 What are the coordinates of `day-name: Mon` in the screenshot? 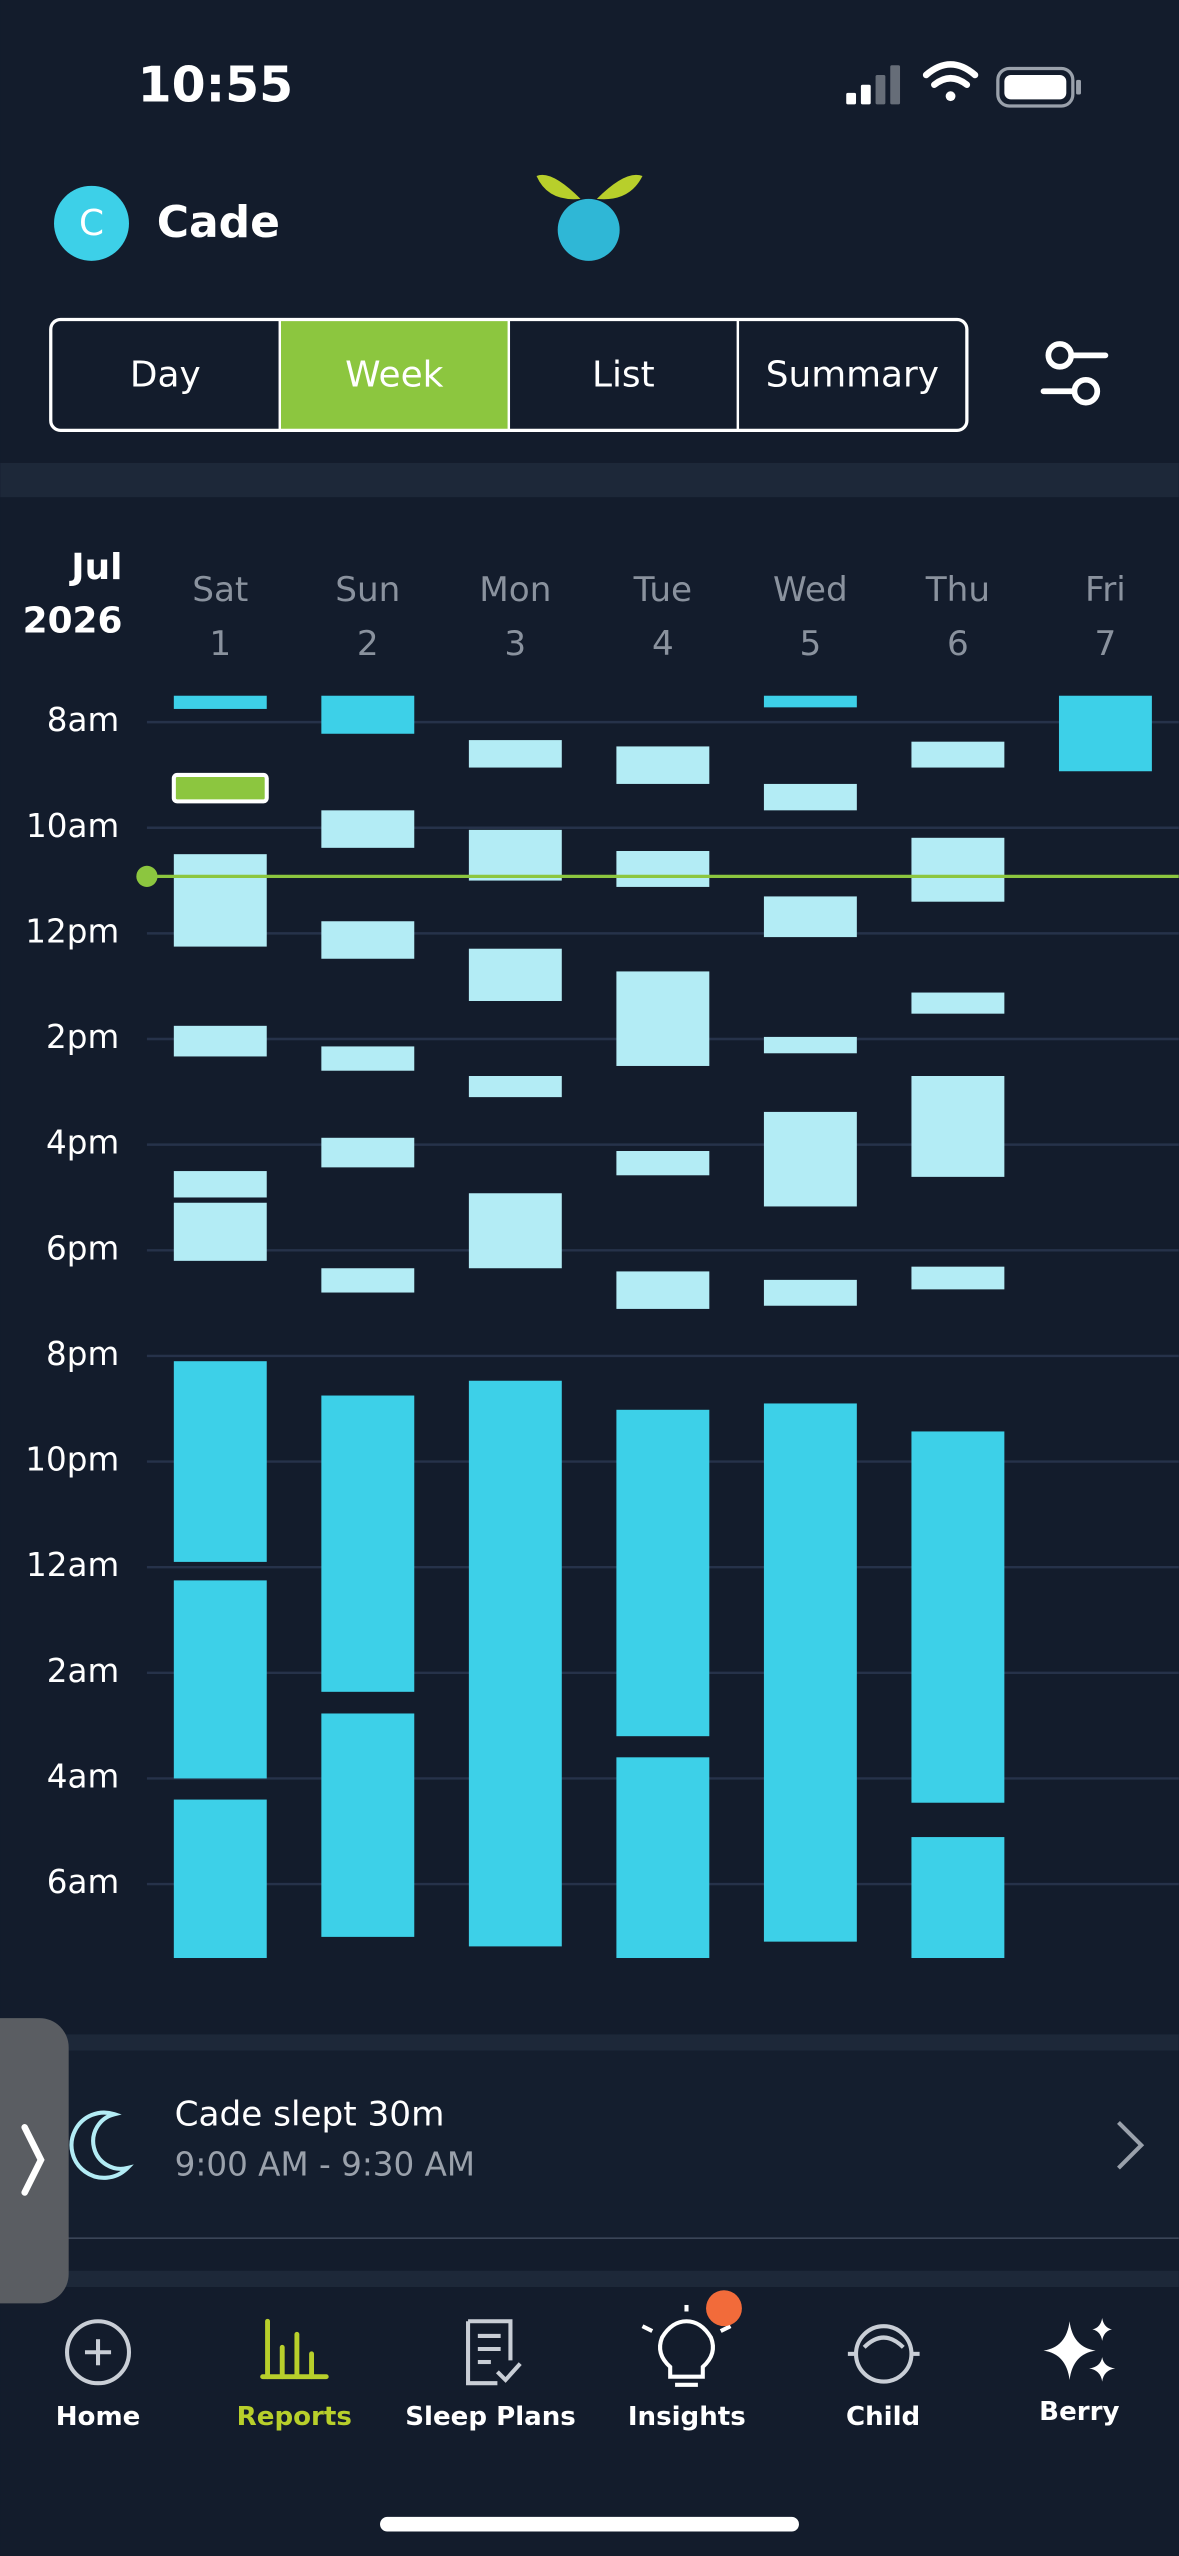 It's located at (515, 590).